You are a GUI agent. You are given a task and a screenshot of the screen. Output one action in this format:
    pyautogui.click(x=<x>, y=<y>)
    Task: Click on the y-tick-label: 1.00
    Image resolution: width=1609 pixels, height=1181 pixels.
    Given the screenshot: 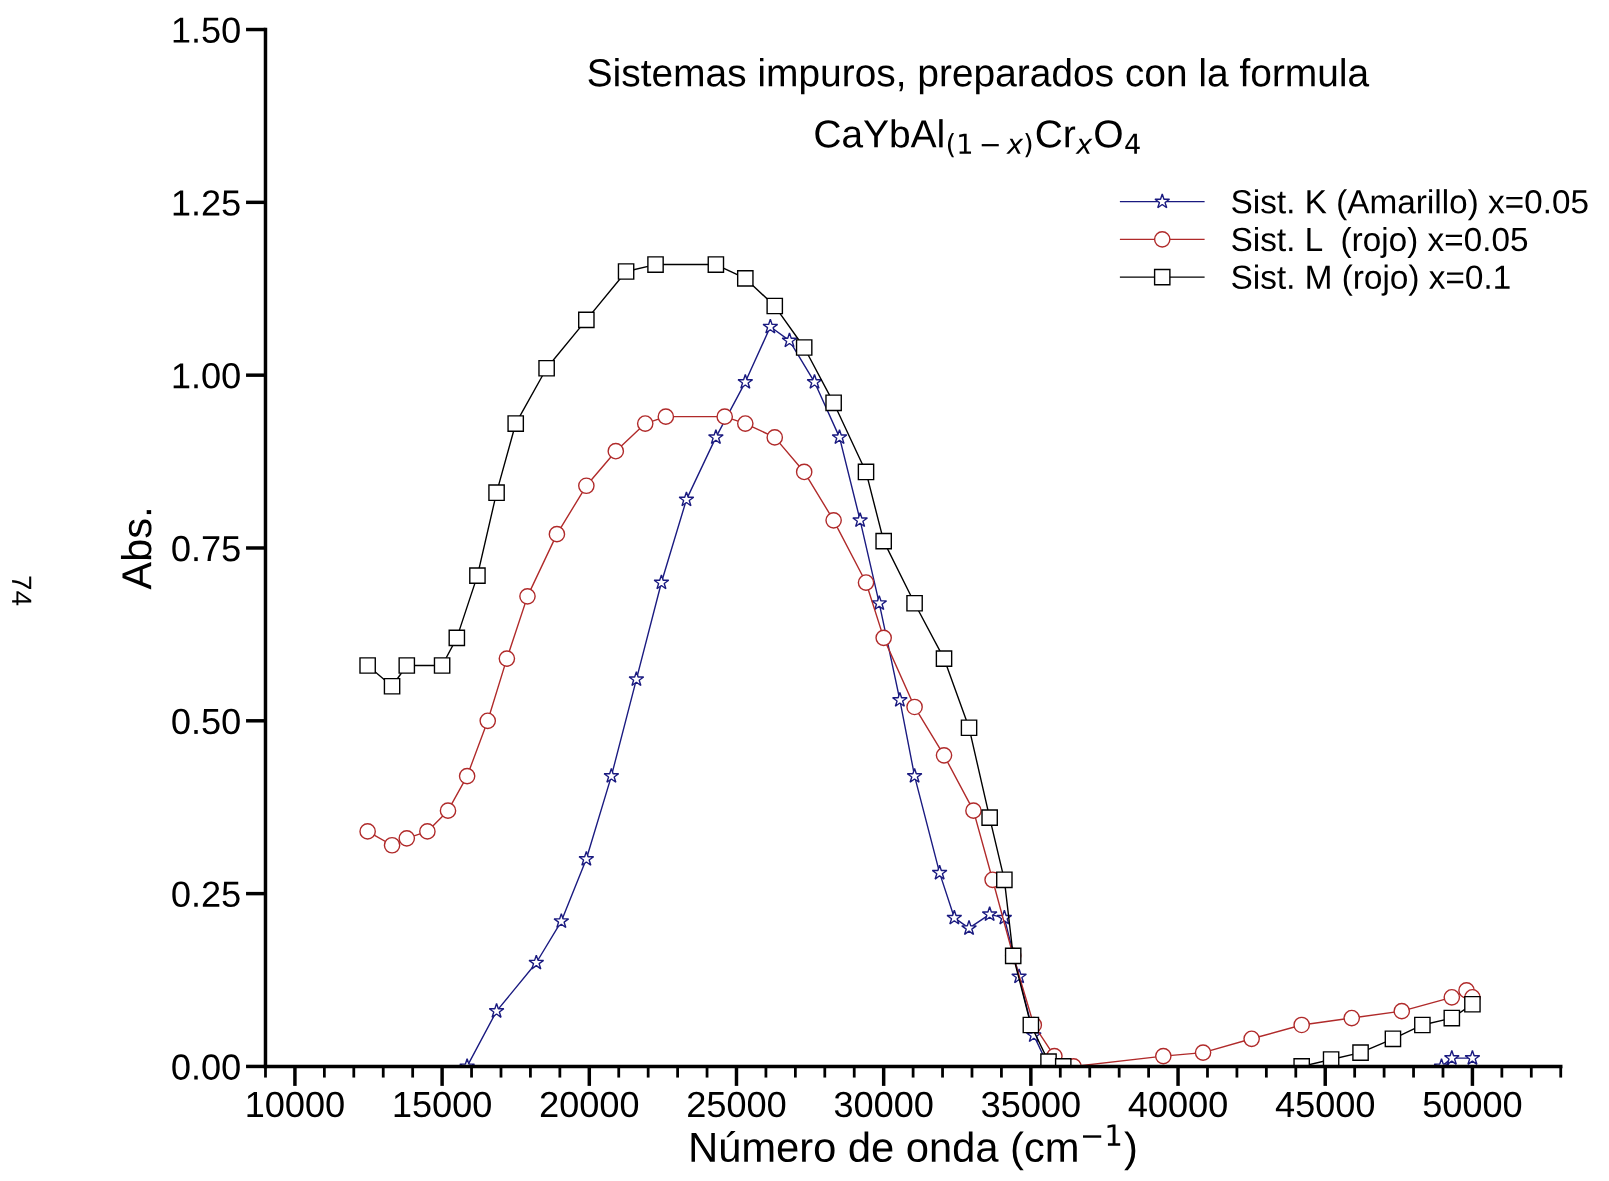 What is the action you would take?
    pyautogui.click(x=206, y=376)
    